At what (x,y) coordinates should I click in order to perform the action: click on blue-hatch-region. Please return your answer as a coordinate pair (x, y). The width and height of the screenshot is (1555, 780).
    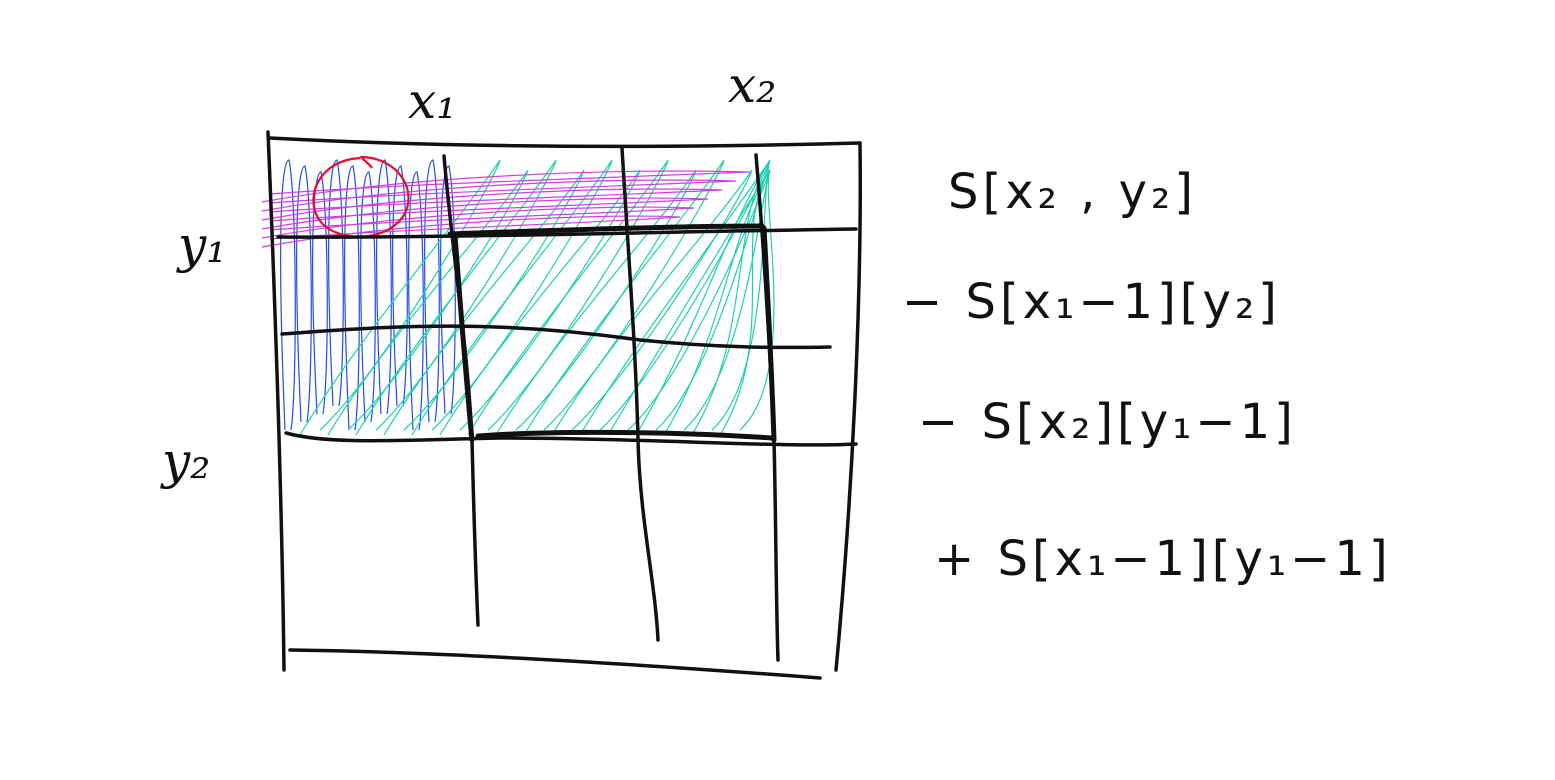
    Looking at the image, I should click on (368, 295).